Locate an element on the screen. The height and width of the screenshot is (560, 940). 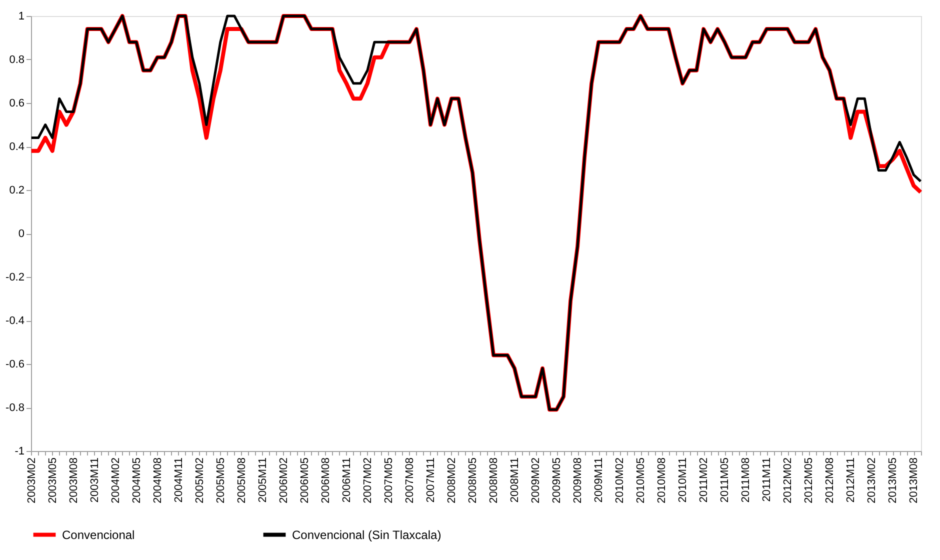
x-tick-label: 2010M05 is located at coordinates (641, 481).